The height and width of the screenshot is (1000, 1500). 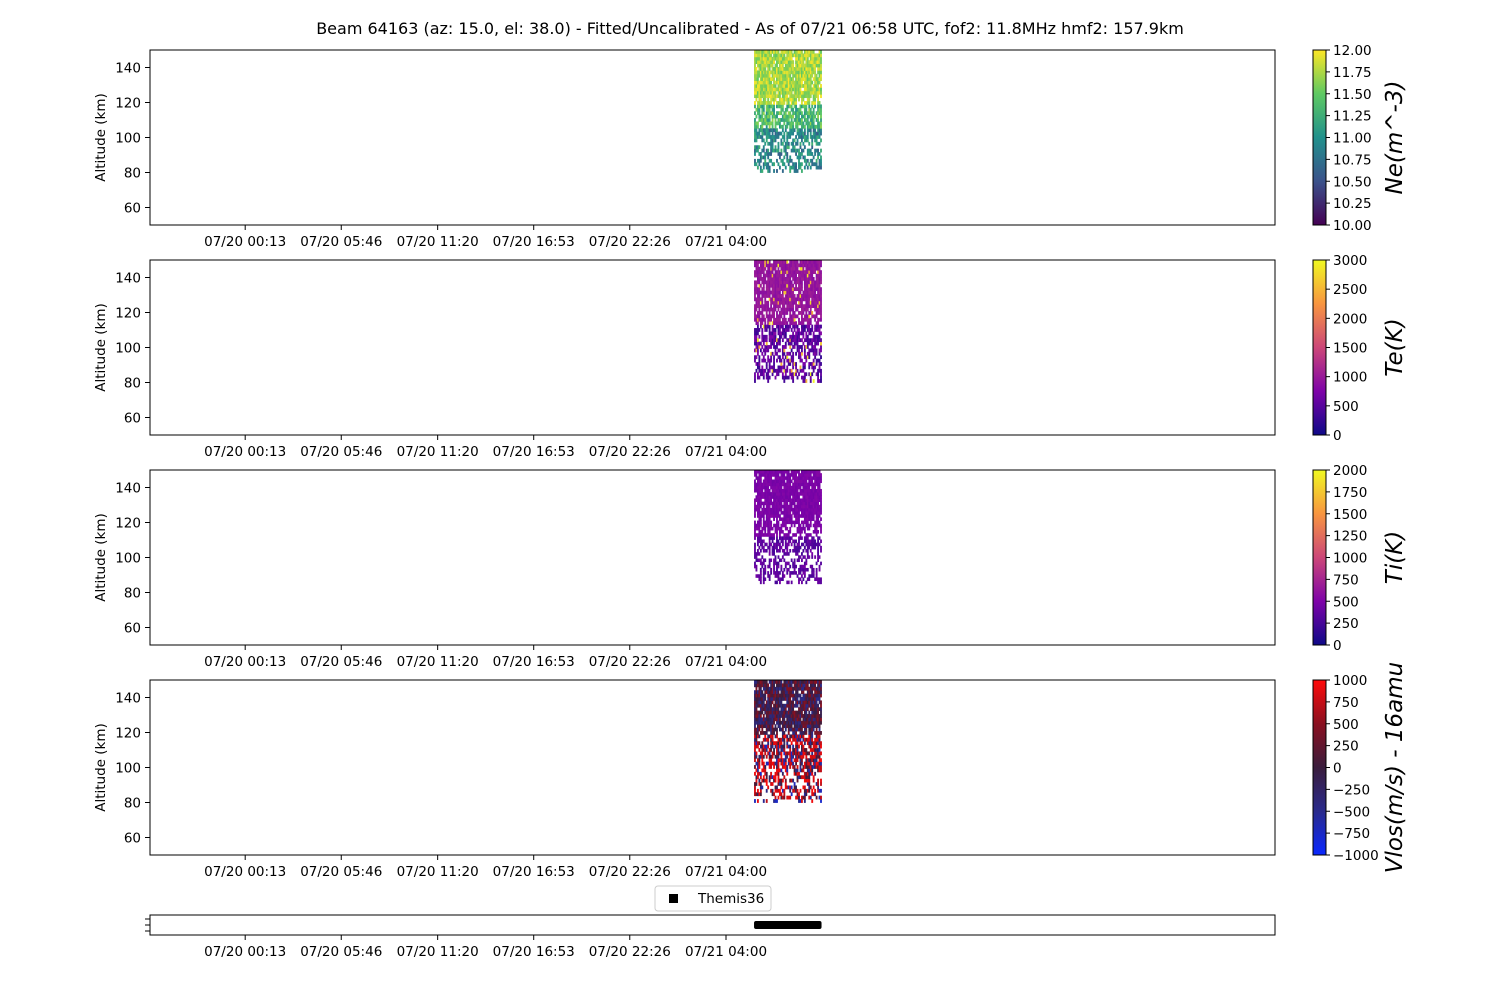 What do you see at coordinates (1351, 790) in the screenshot?
I see `colorbar-tick-label: −250` at bounding box center [1351, 790].